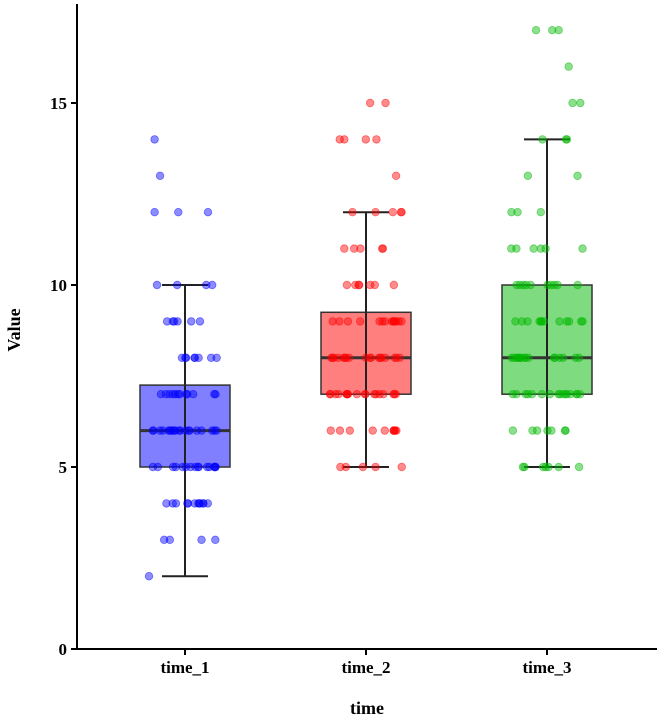 The height and width of the screenshot is (723, 663). Describe the element at coordinates (365, 667) in the screenshot. I see `x-tick-label: time_2` at that location.